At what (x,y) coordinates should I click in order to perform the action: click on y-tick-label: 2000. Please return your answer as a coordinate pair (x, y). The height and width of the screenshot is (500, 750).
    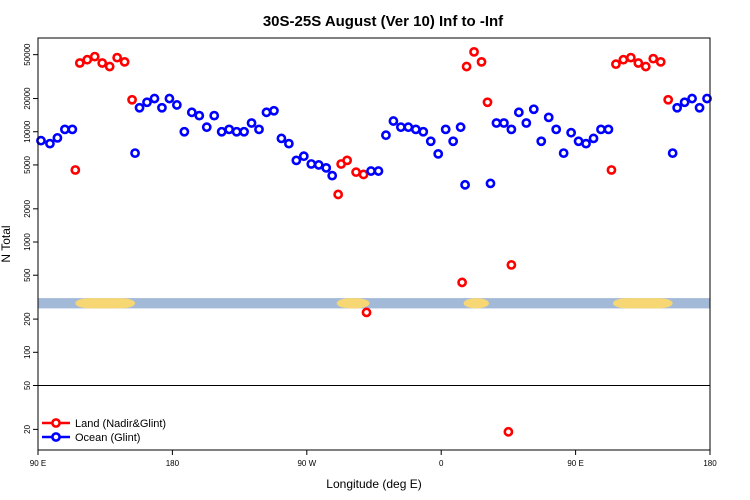
    Looking at the image, I should click on (27, 208).